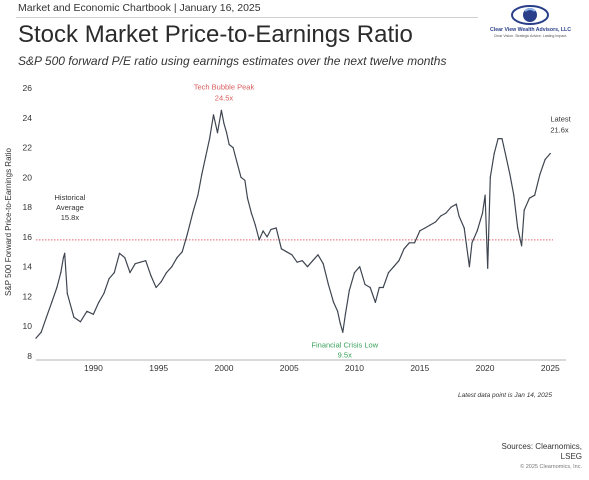 This screenshot has height=480, width=589. I want to click on y-tick-label: 12, so click(28, 296).